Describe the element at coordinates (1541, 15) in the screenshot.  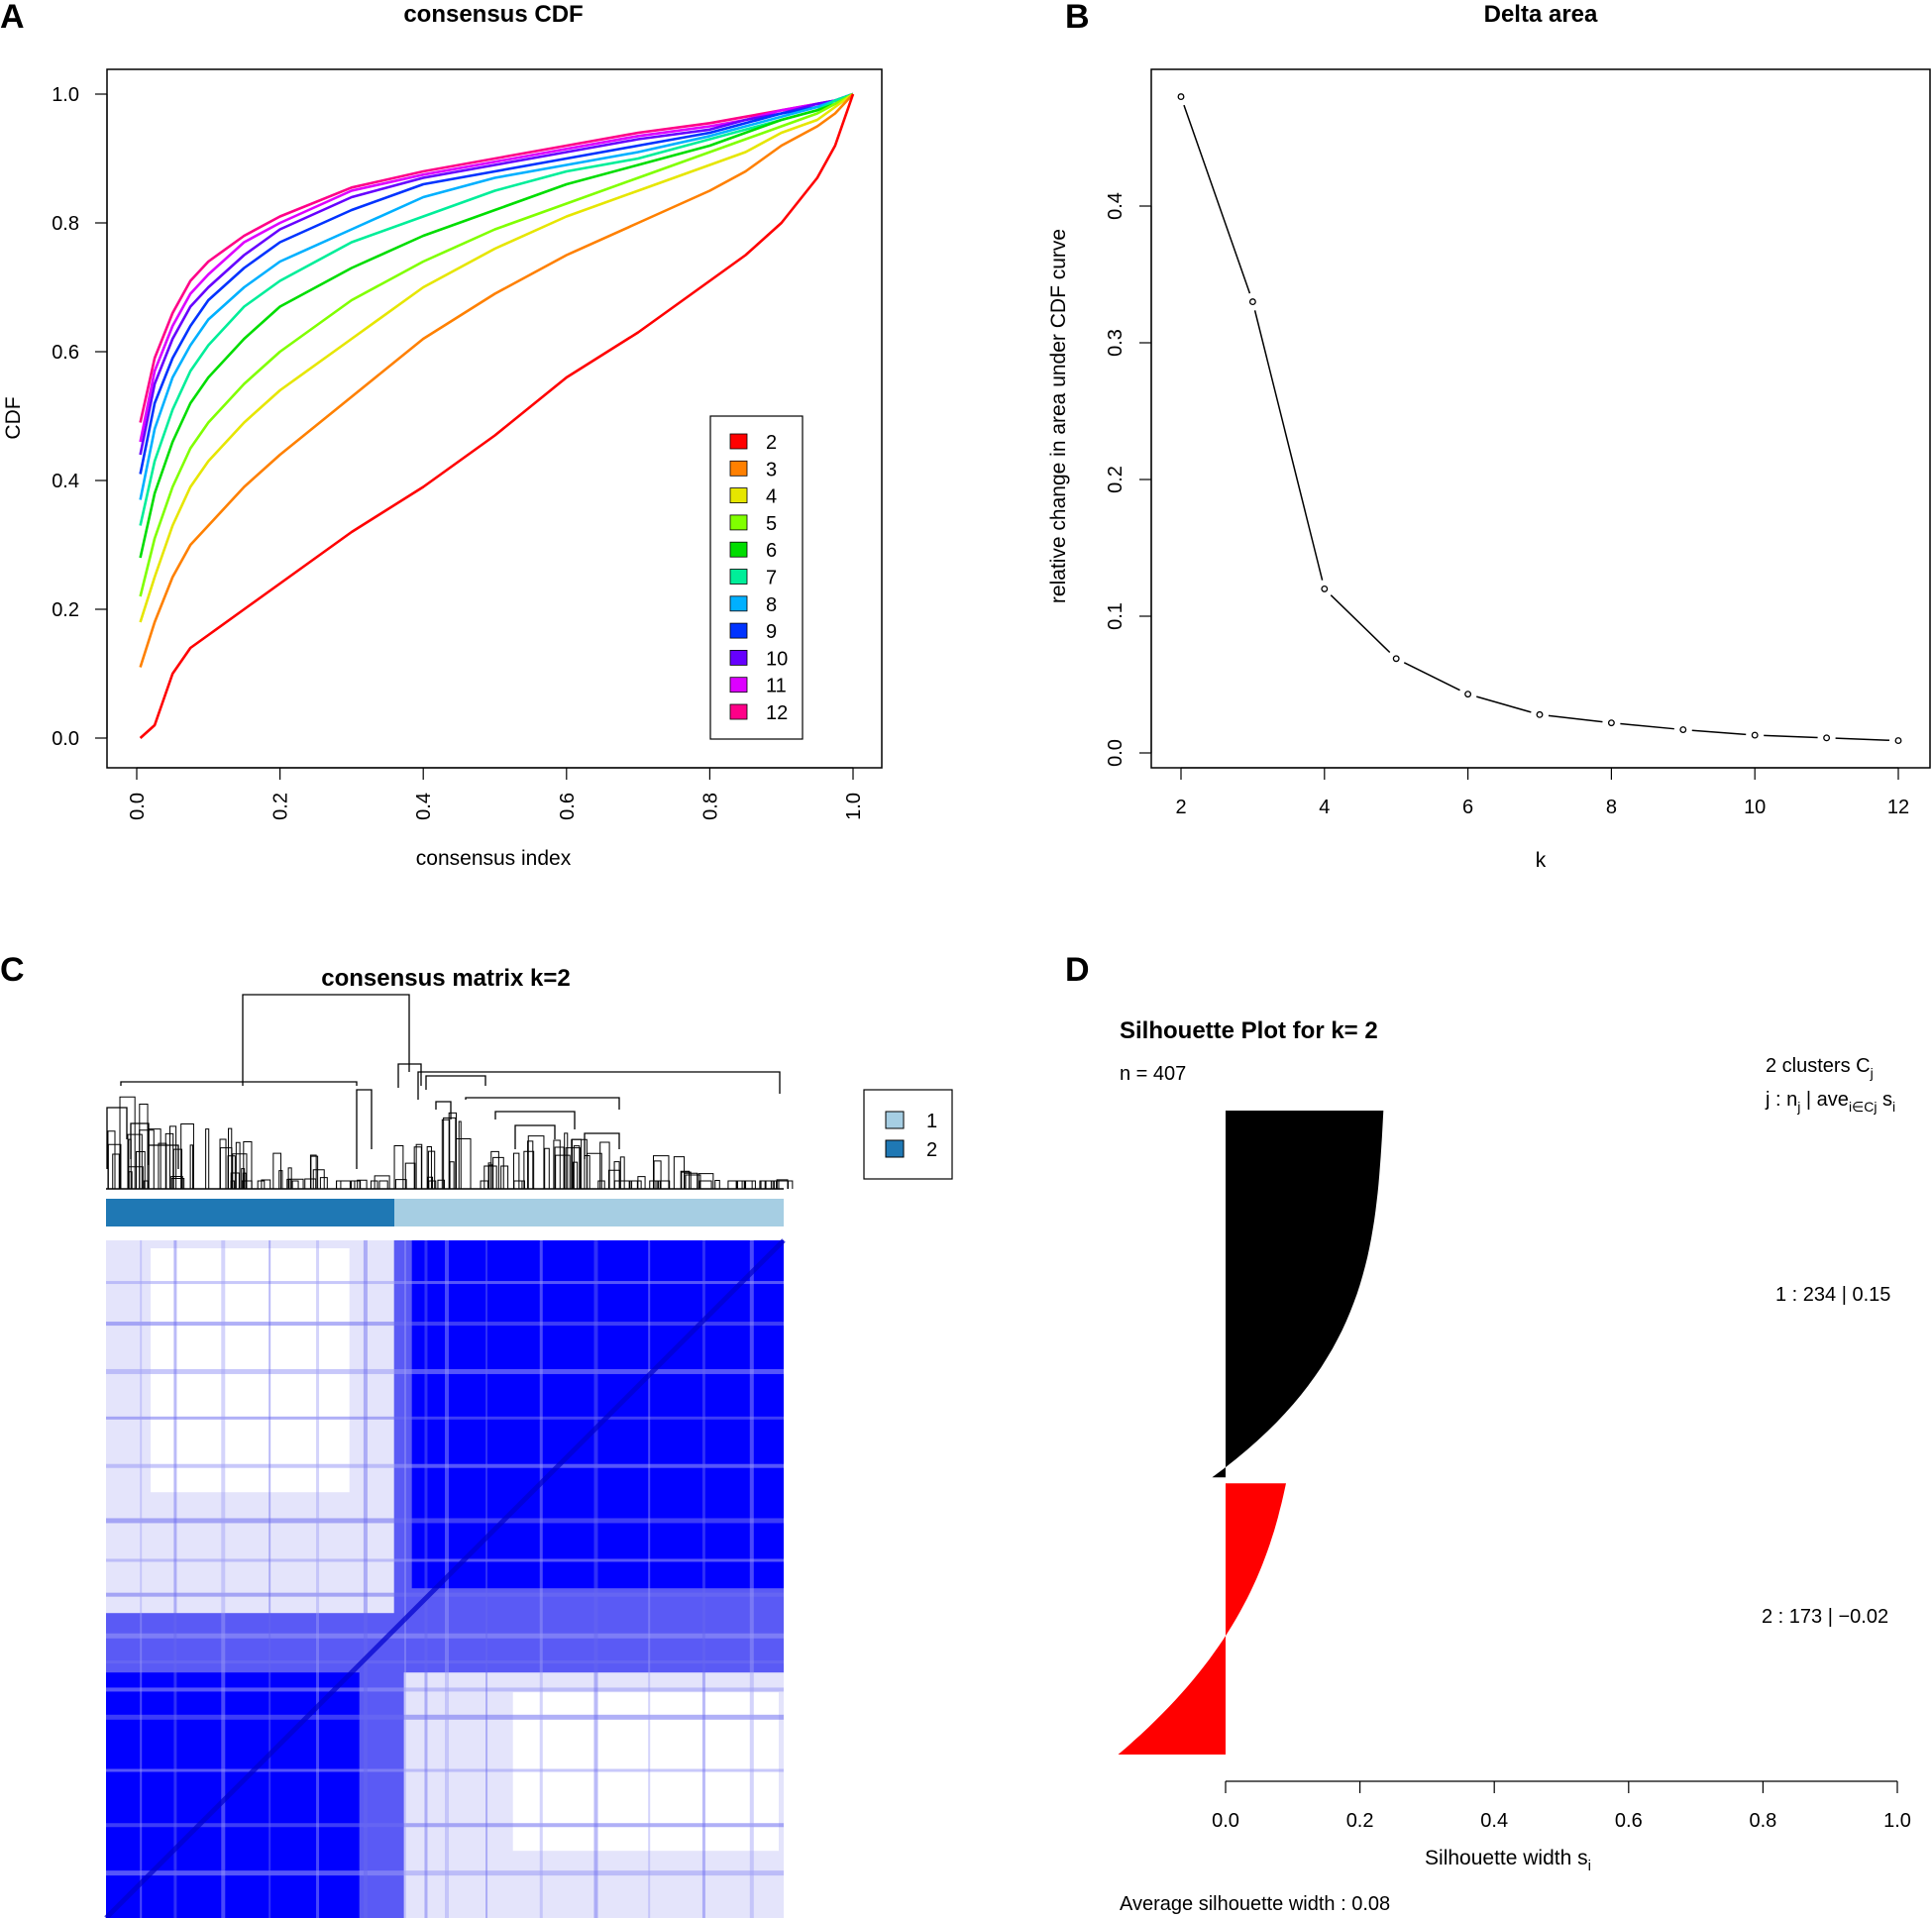
I see `delta-title: Delta area` at that location.